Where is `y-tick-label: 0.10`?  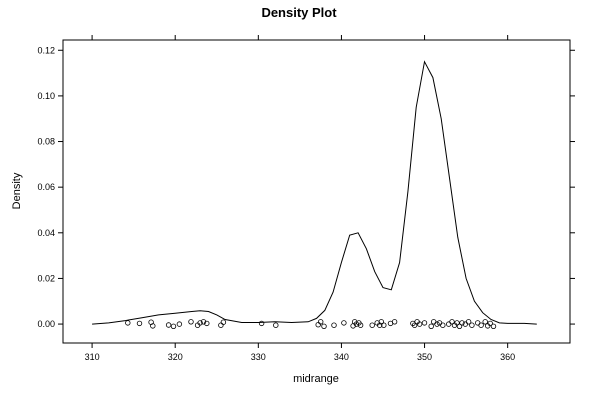
y-tick-label: 0.10 is located at coordinates (46, 96).